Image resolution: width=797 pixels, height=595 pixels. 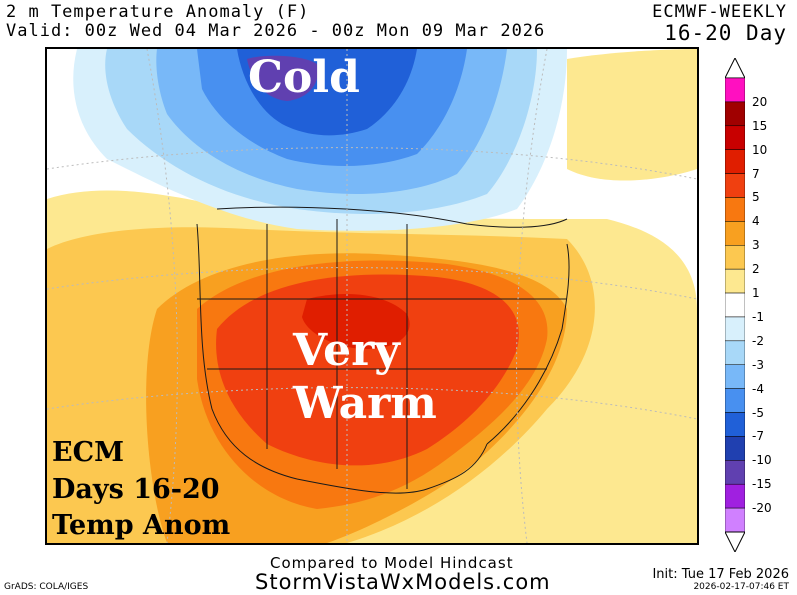 I want to click on color-legend, so click(x=735, y=305).